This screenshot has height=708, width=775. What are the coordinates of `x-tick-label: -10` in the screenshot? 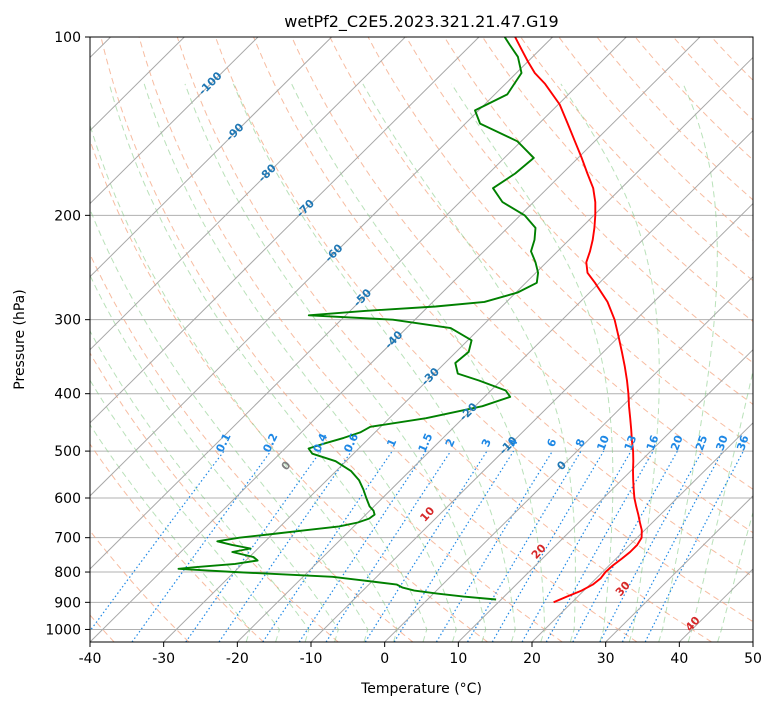 It's located at (311, 659).